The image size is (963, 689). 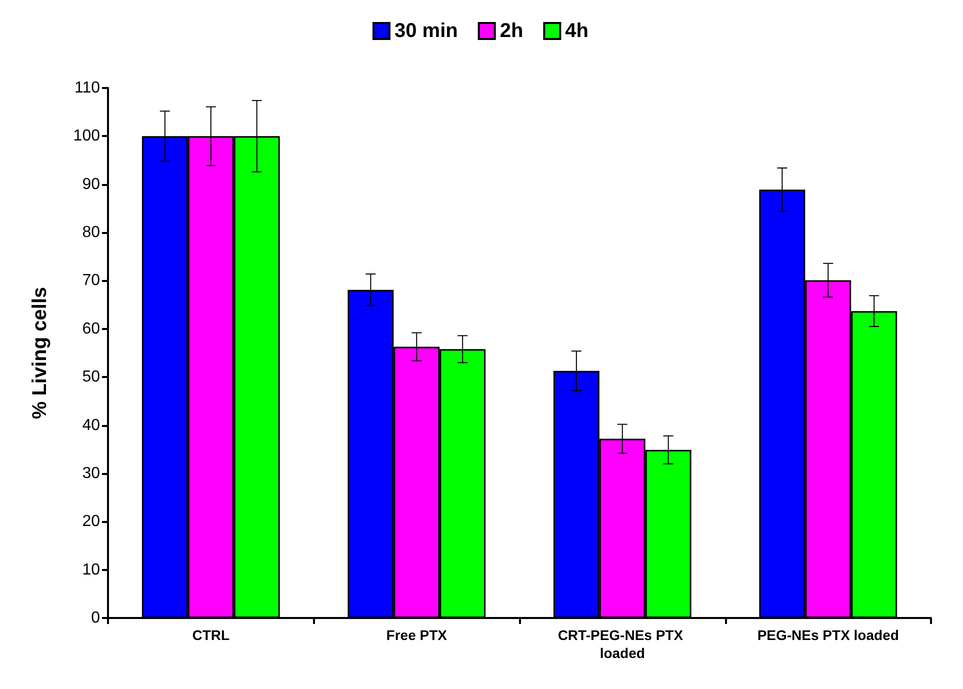 What do you see at coordinates (91, 184) in the screenshot?
I see `y-tick-label: 90` at bounding box center [91, 184].